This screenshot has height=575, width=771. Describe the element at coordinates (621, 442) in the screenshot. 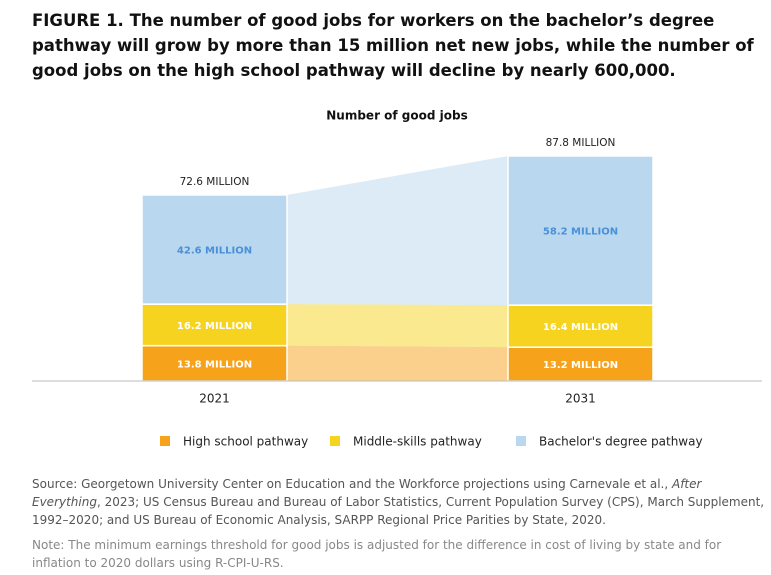

I see `legend-label: Bachelor's degree pathway` at that location.